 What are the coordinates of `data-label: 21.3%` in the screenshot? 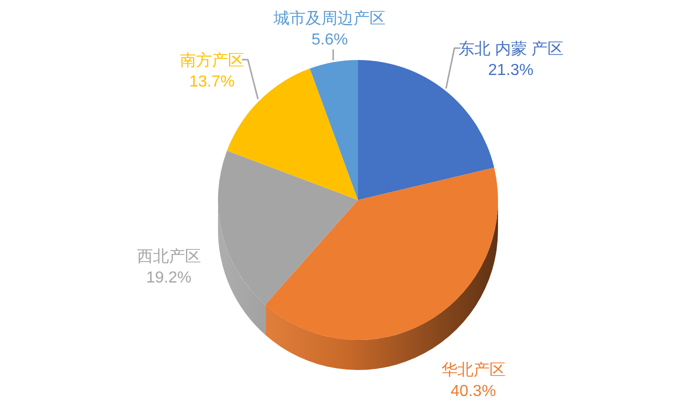 It's located at (511, 71).